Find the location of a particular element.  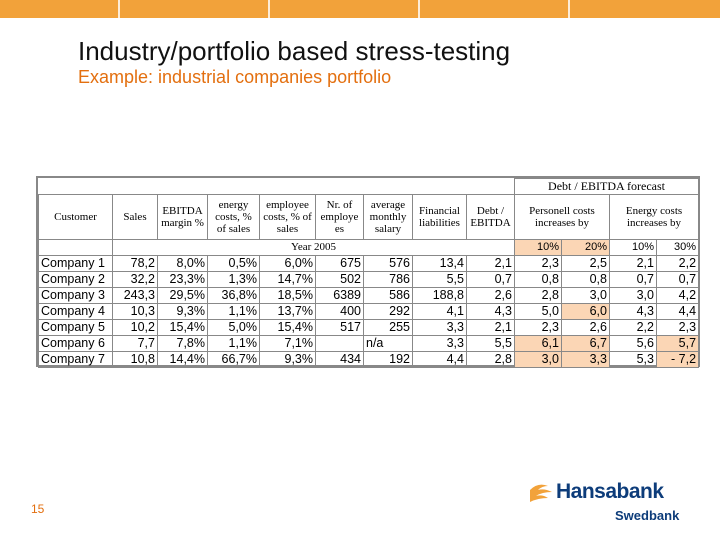

logo-sub: Swedbank is located at coordinates (647, 515).